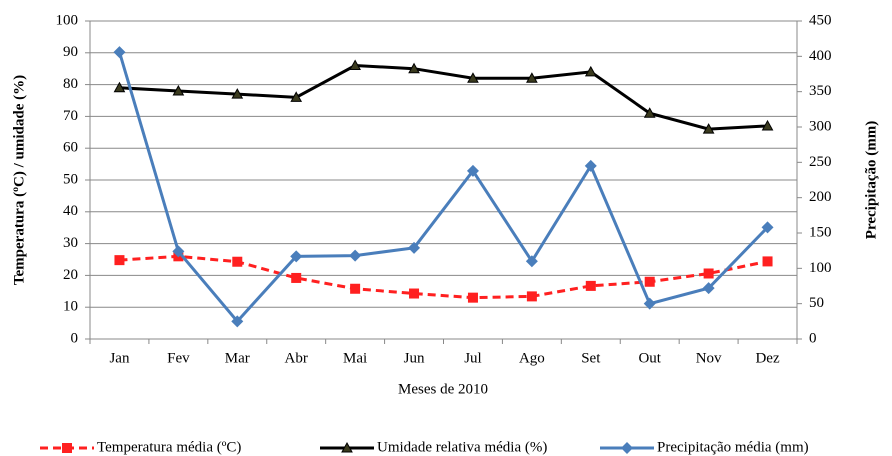 The width and height of the screenshot is (892, 456). Describe the element at coordinates (70, 211) in the screenshot. I see `y-tick-label: 40` at that location.